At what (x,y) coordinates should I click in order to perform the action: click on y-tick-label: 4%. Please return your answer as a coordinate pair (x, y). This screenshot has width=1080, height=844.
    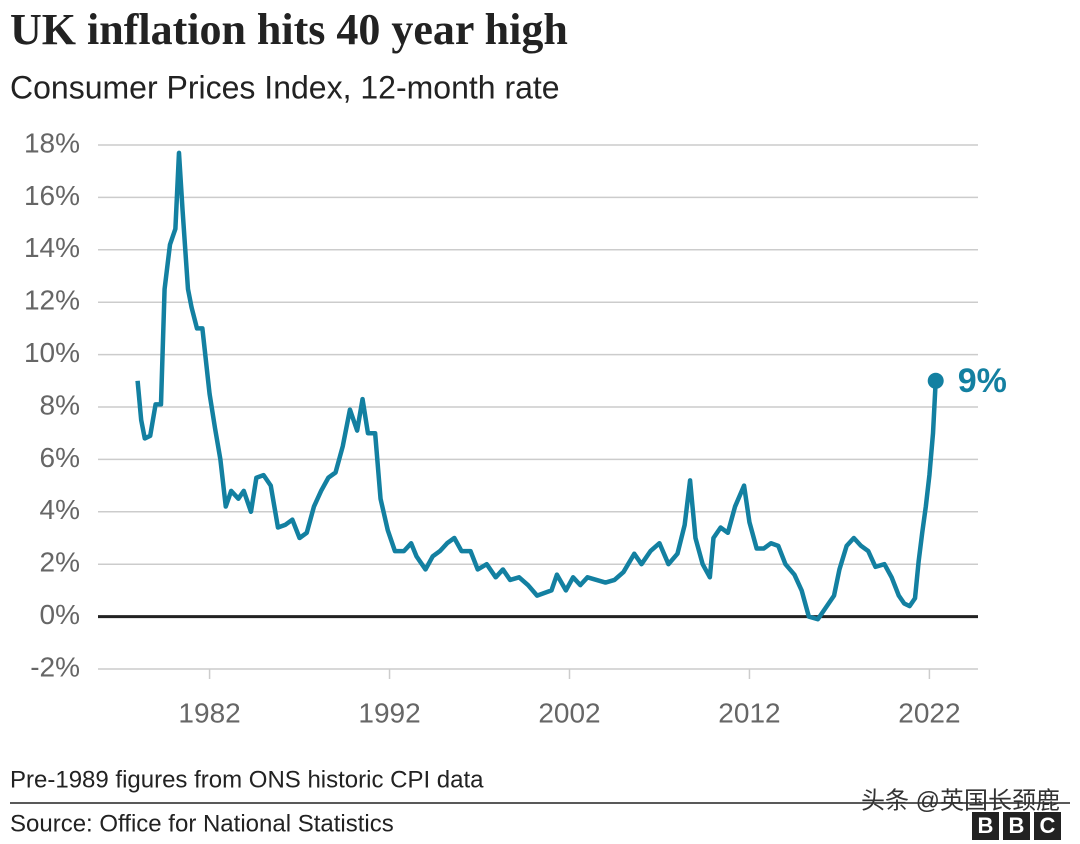
    Looking at the image, I should click on (60, 509).